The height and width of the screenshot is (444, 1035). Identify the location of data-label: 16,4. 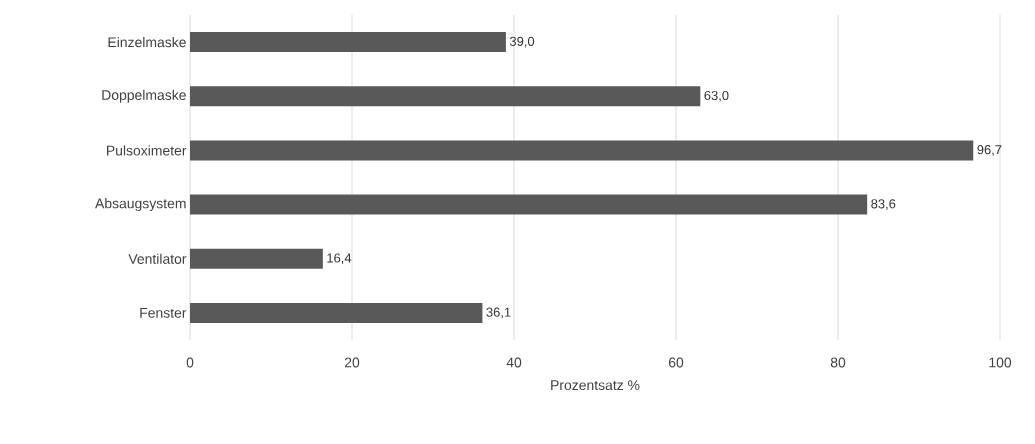
(339, 259).